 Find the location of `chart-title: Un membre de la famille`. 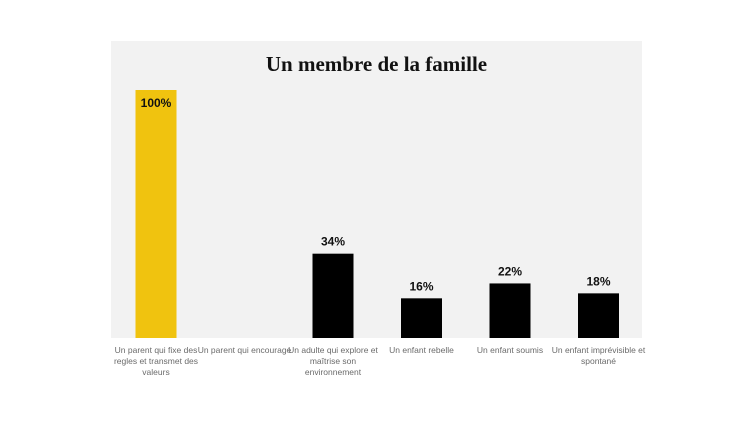

chart-title: Un membre de la famille is located at coordinates (376, 64).